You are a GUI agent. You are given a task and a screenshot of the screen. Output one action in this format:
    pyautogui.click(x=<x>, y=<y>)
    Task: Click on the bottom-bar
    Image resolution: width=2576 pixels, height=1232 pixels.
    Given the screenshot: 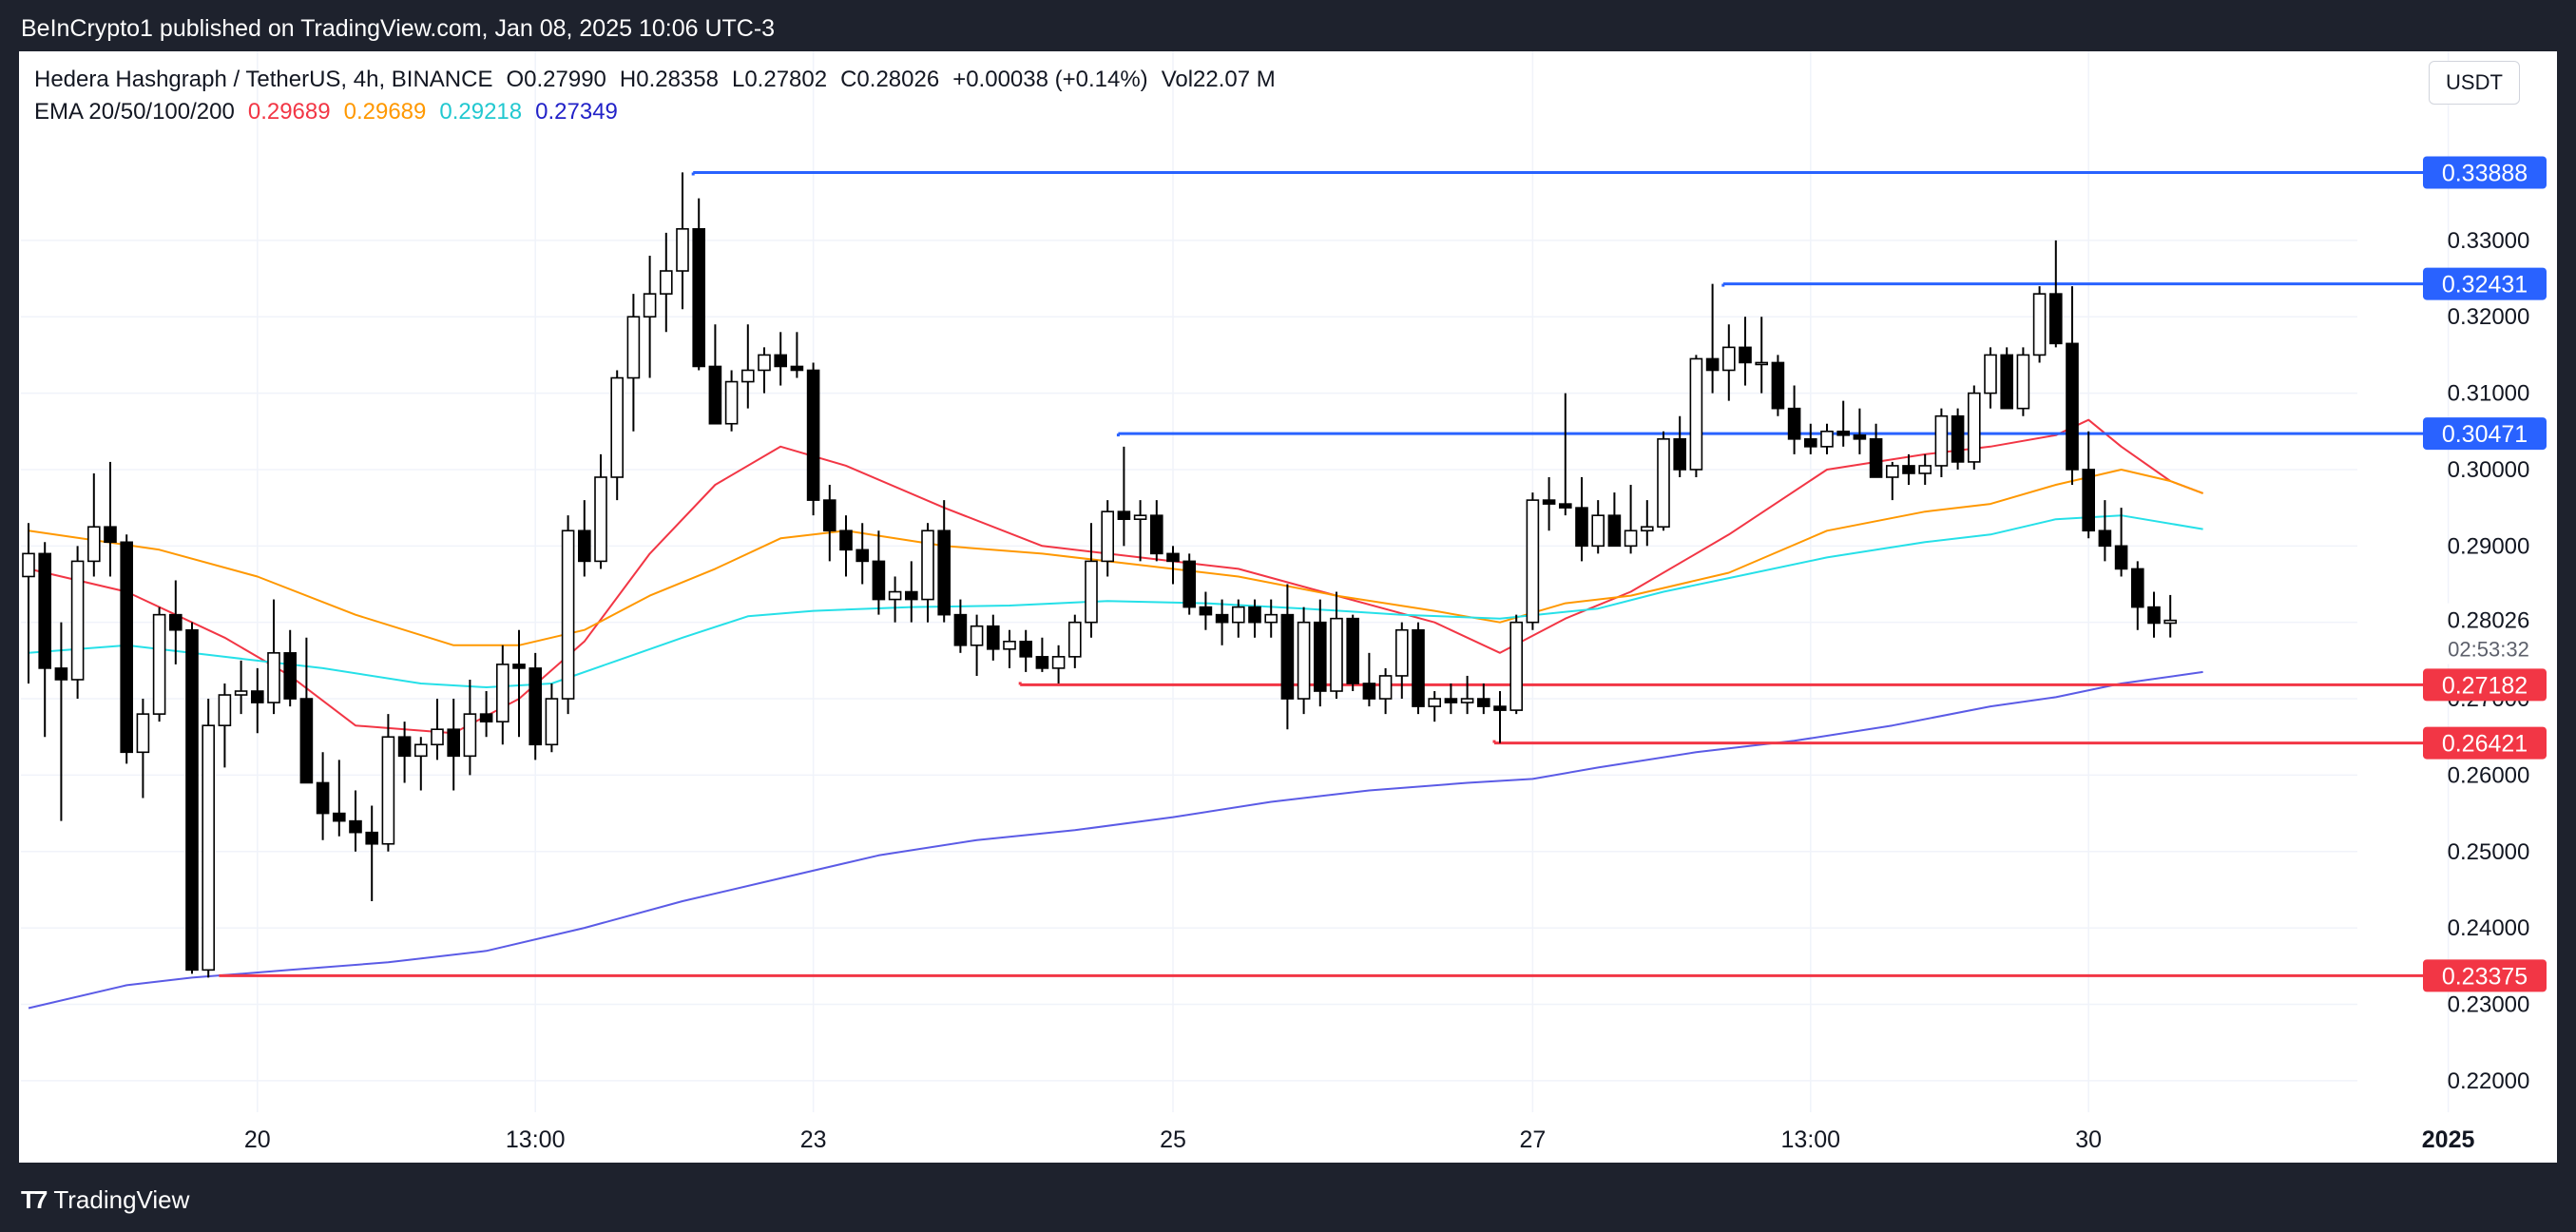 What is the action you would take?
    pyautogui.click(x=1288, y=1197)
    